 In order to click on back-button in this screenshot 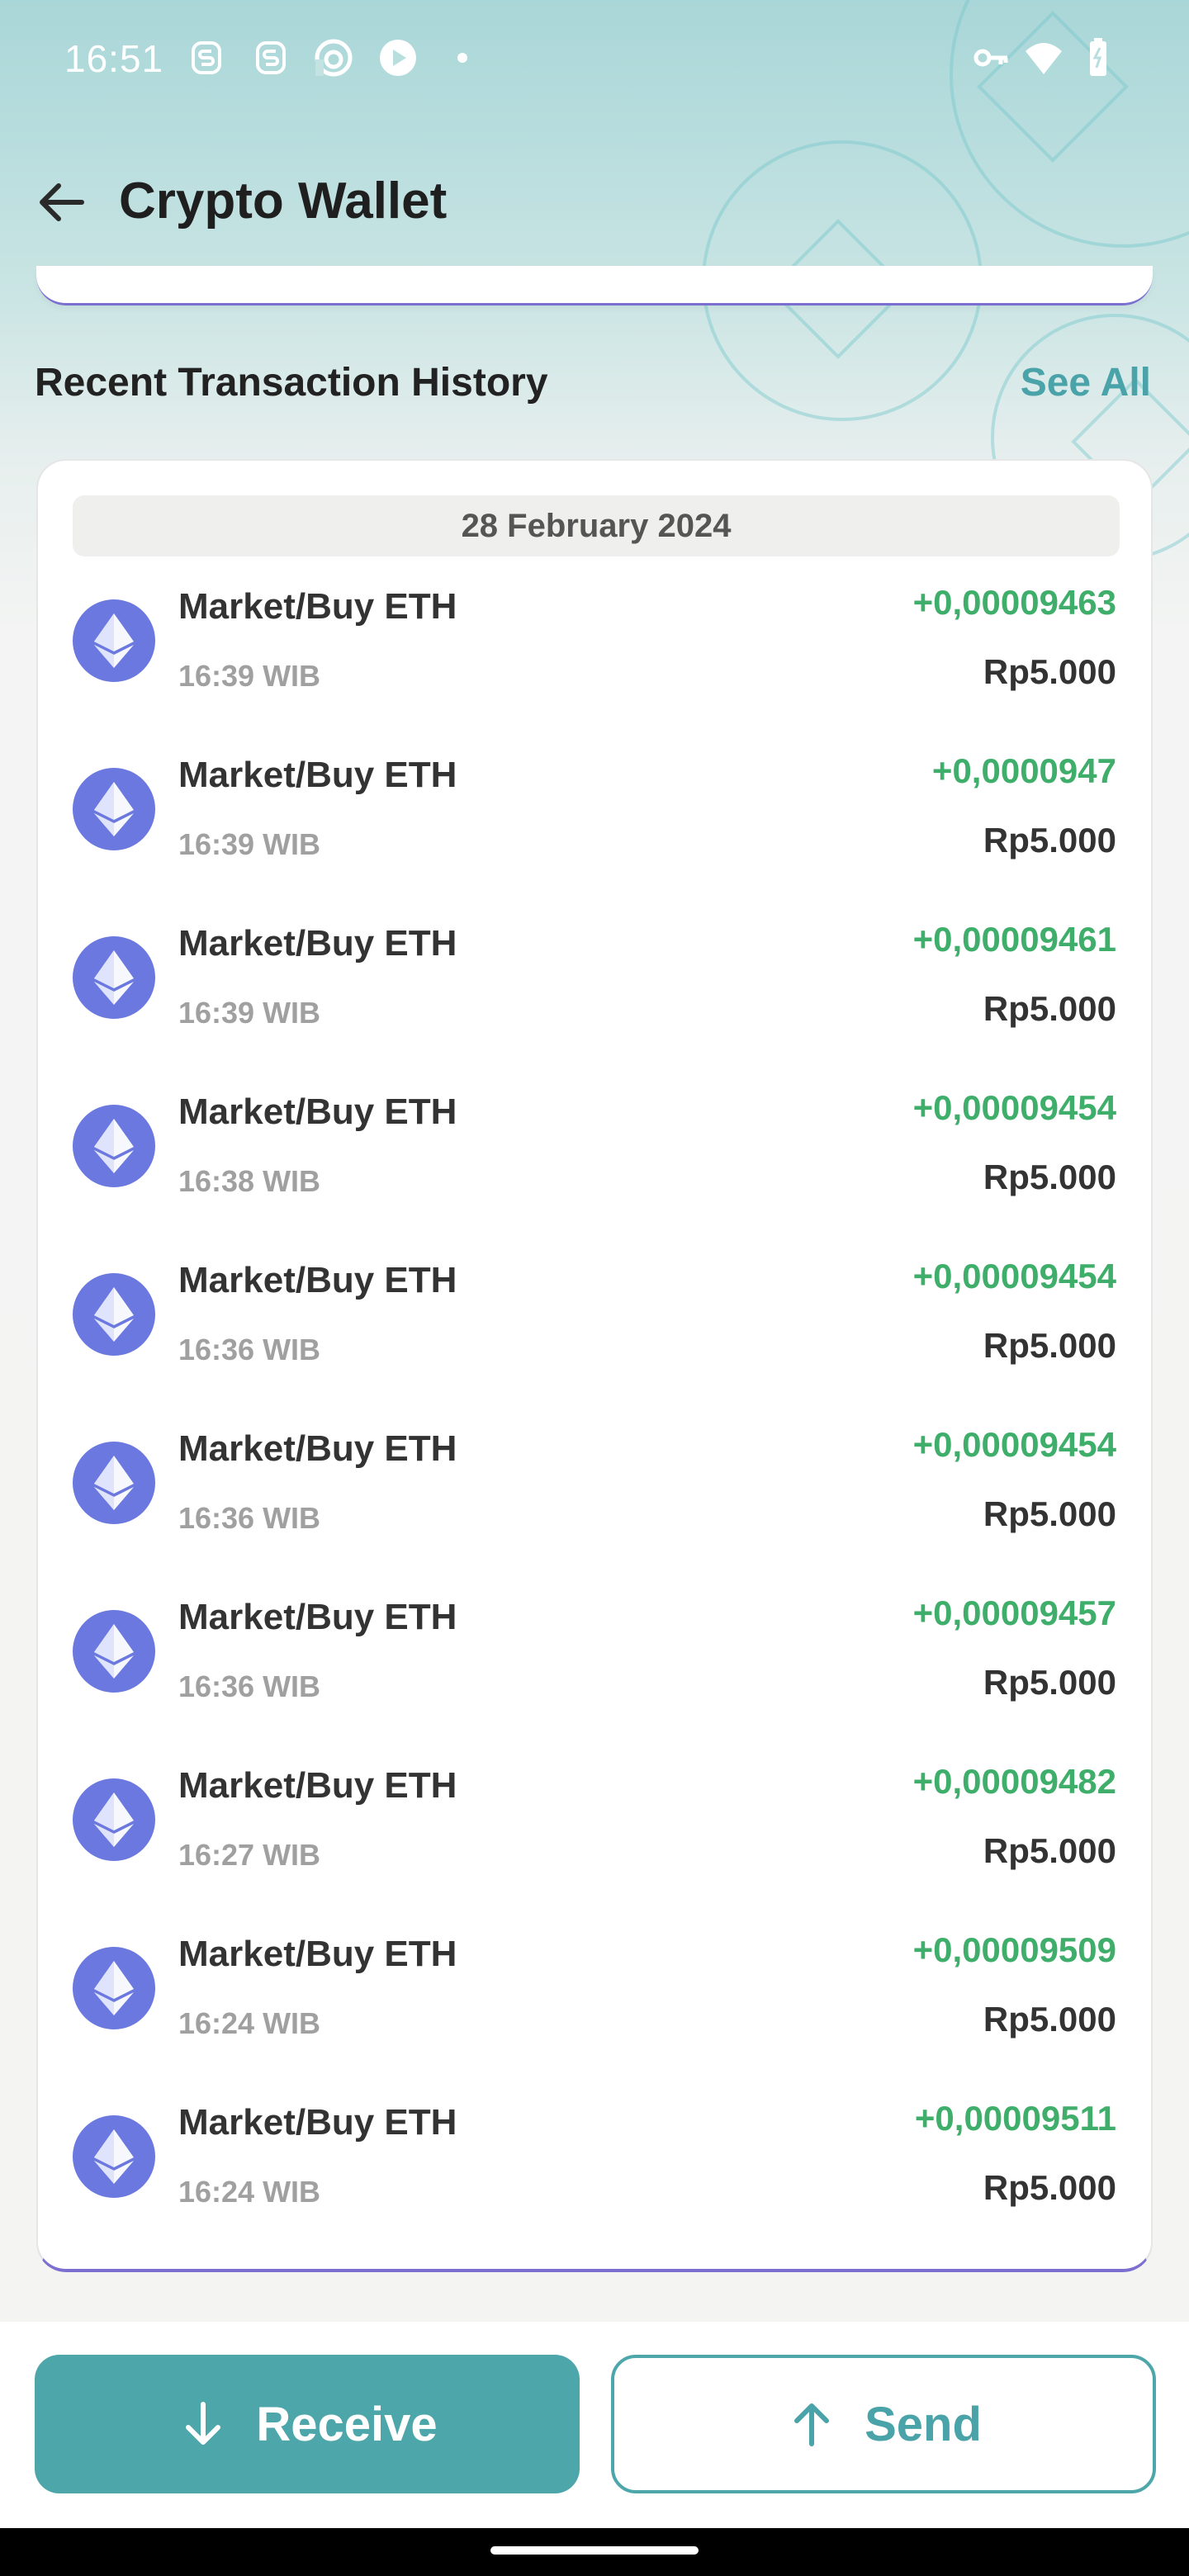, I will do `click(62, 202)`.